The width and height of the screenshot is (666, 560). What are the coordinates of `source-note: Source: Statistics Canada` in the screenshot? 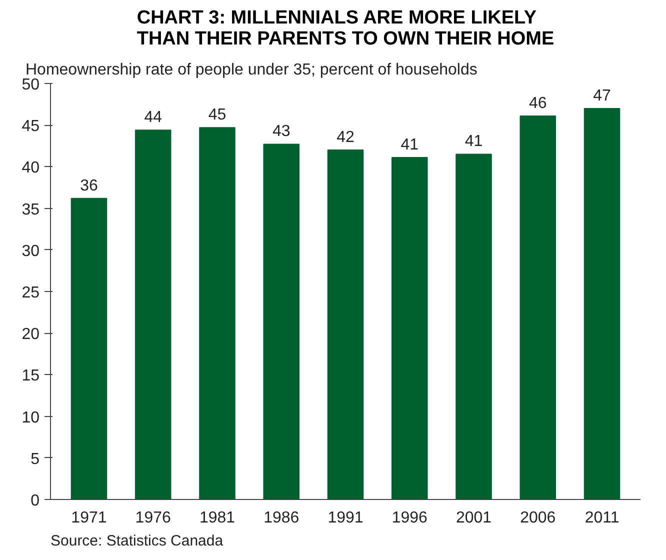 It's located at (137, 541).